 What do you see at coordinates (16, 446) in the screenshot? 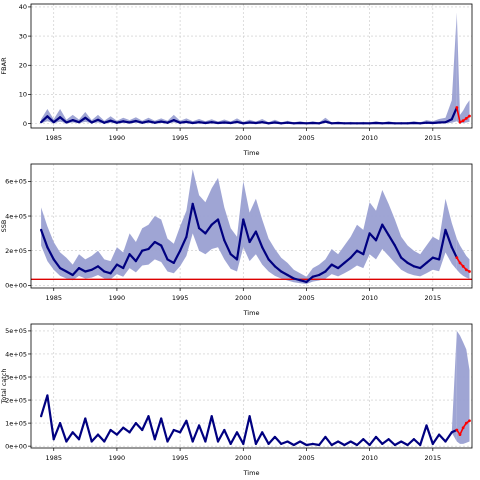
I see `y-tick-label: 0e+00` at bounding box center [16, 446].